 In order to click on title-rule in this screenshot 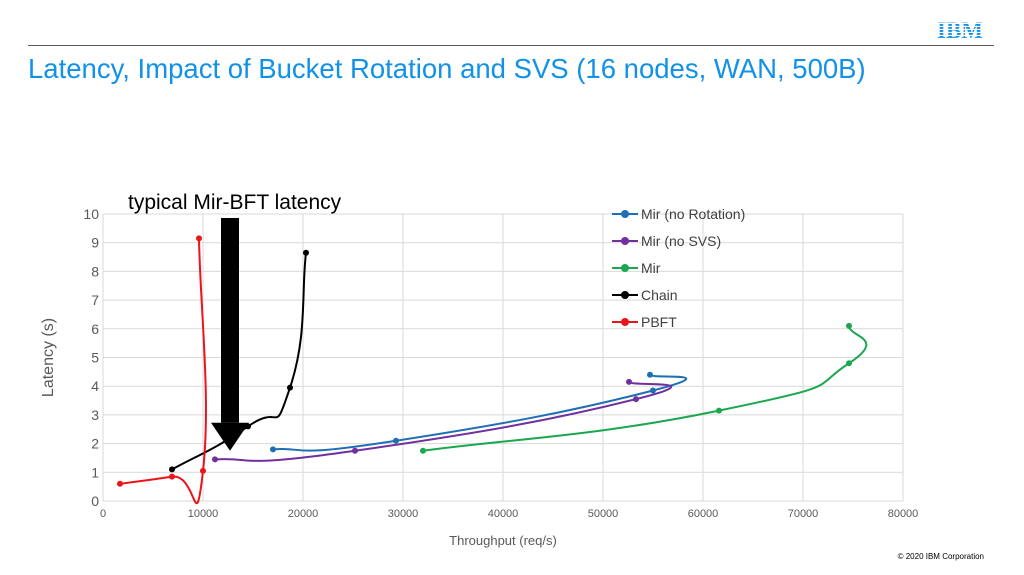, I will do `click(511, 45)`.